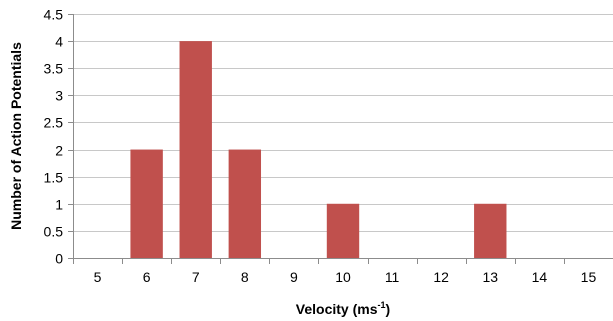 This screenshot has width=613, height=321. Describe the element at coordinates (54, 15) in the screenshot. I see `y-tick-label: 4.5` at that location.